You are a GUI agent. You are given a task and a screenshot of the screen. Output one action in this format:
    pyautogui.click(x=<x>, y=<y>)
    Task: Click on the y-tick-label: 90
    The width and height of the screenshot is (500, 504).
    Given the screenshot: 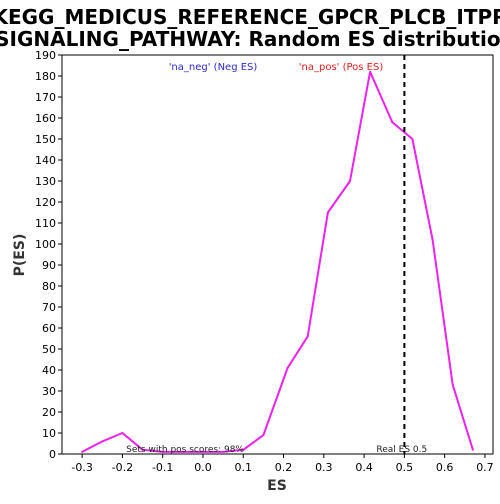 What is the action you would take?
    pyautogui.click(x=49, y=265)
    